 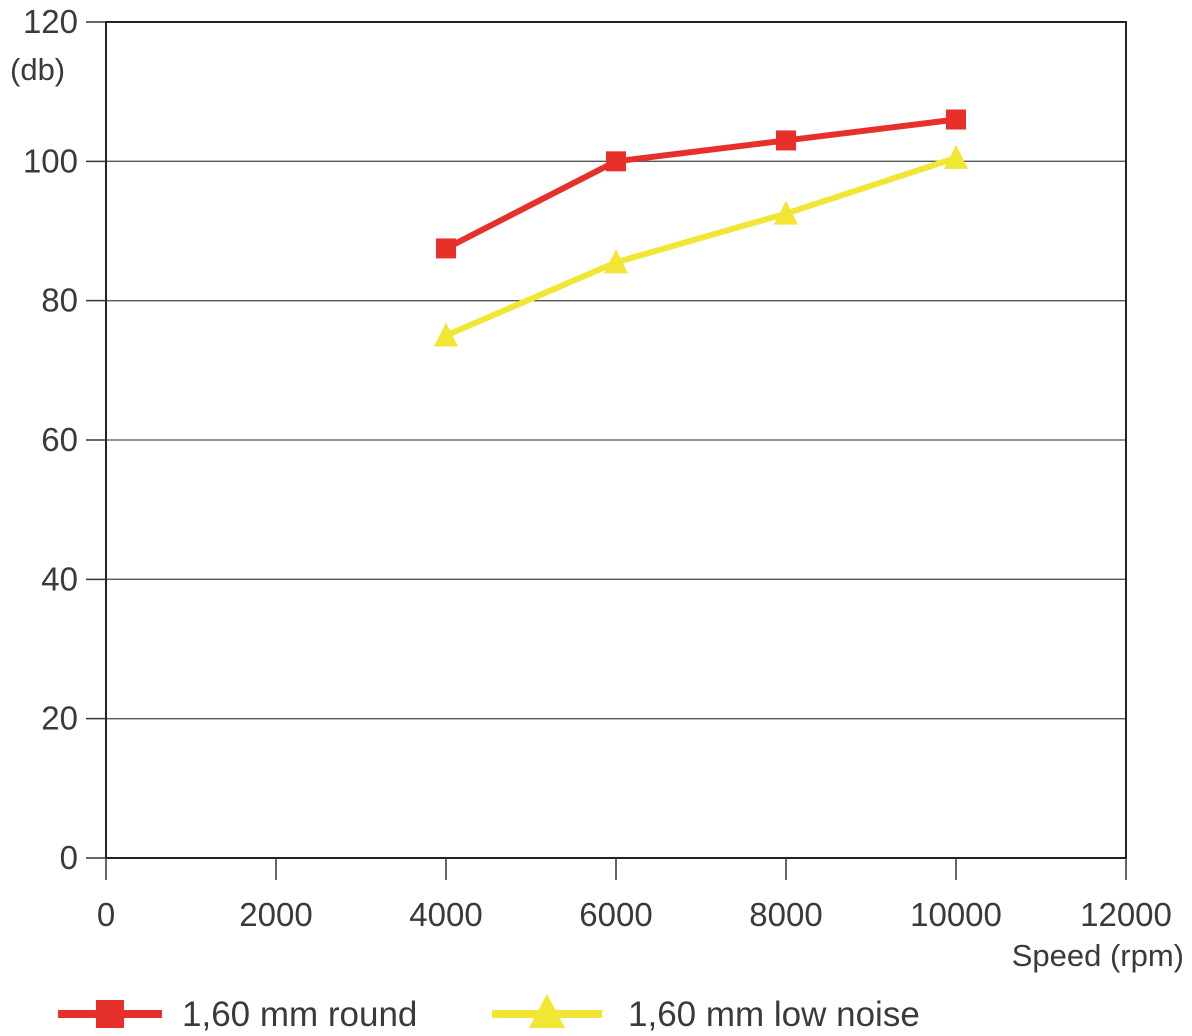 I want to click on x-tick-label: 8000, so click(x=785, y=914).